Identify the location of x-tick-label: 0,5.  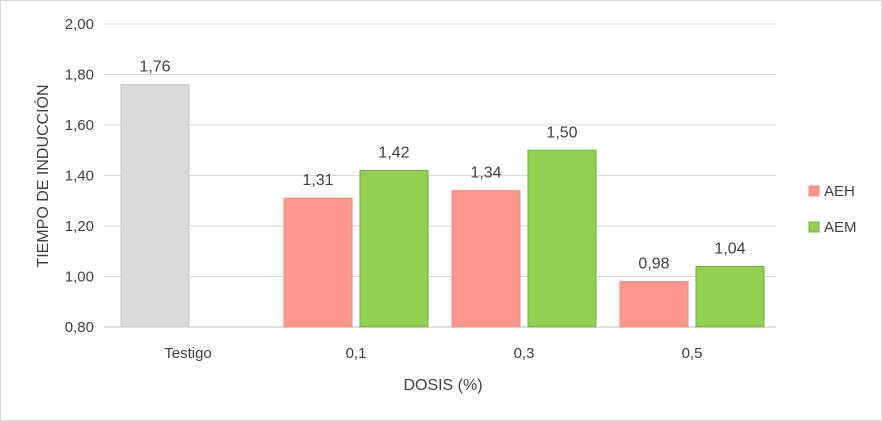
(692, 353).